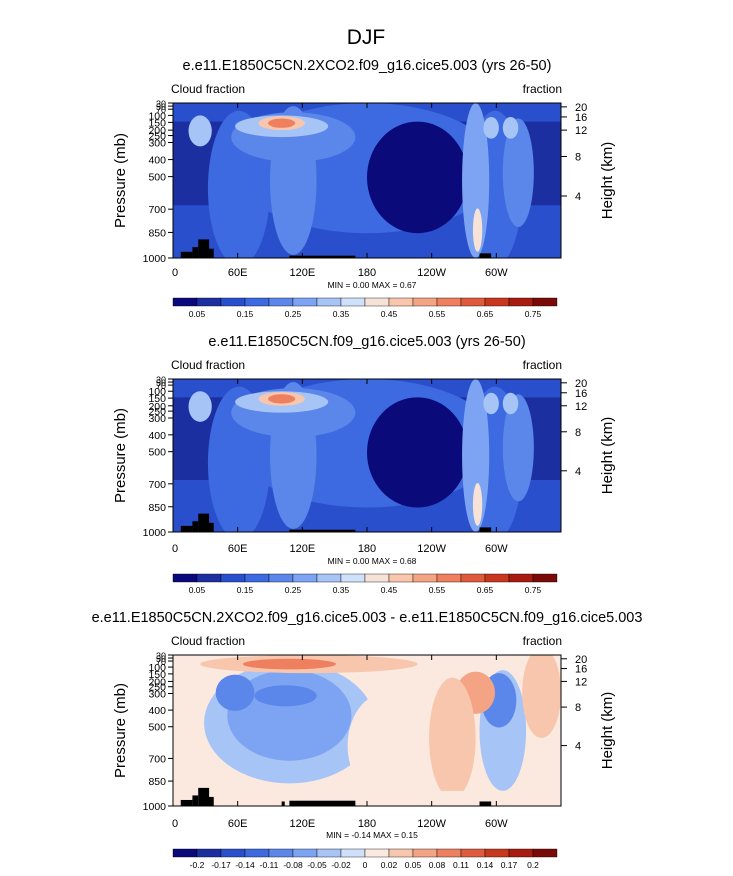 The height and width of the screenshot is (876, 733). I want to click on y-axis-label: Pressure (mb), so click(120, 730).